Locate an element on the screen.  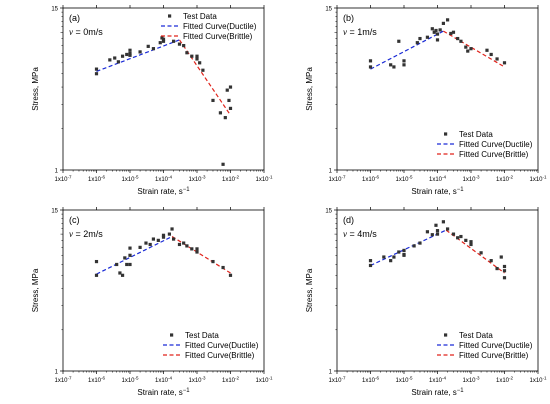
panel-label: (a) is located at coordinates (74, 18).